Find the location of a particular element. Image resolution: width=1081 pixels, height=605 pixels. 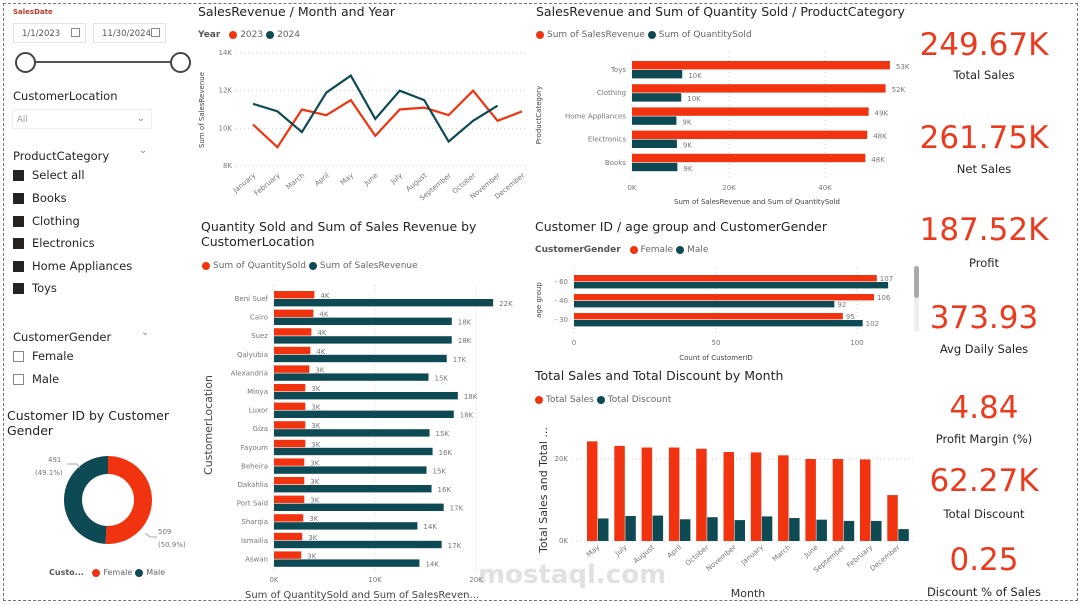

kpi-avg-daily-sales-value: 373.93 is located at coordinates (984, 318).